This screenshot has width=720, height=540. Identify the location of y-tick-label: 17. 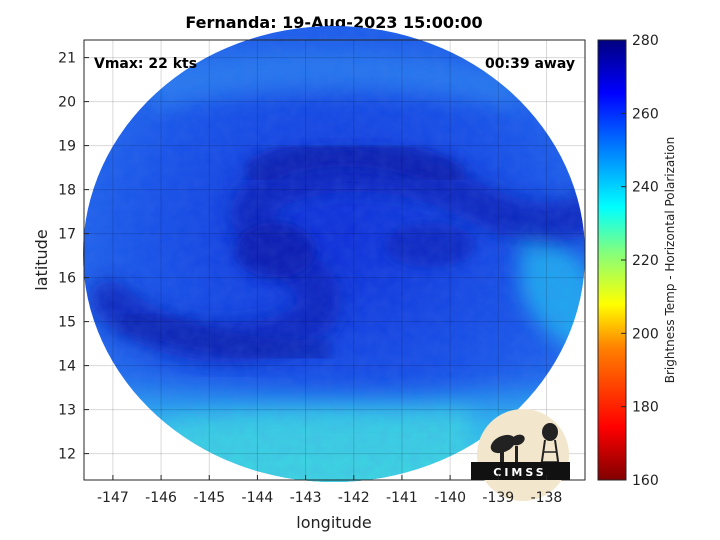
(67, 235).